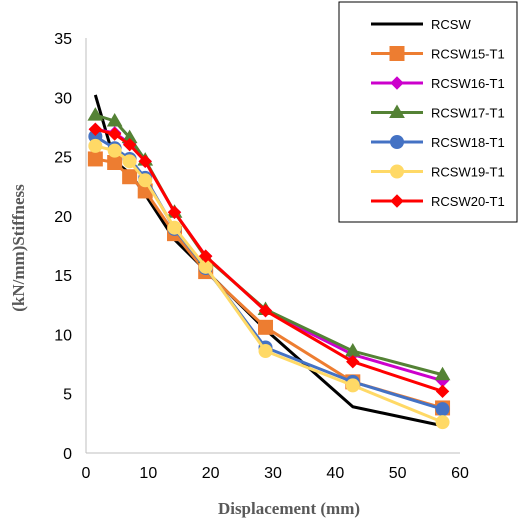 The width and height of the screenshot is (523, 522). I want to click on y-tick-label: 0, so click(67, 454).